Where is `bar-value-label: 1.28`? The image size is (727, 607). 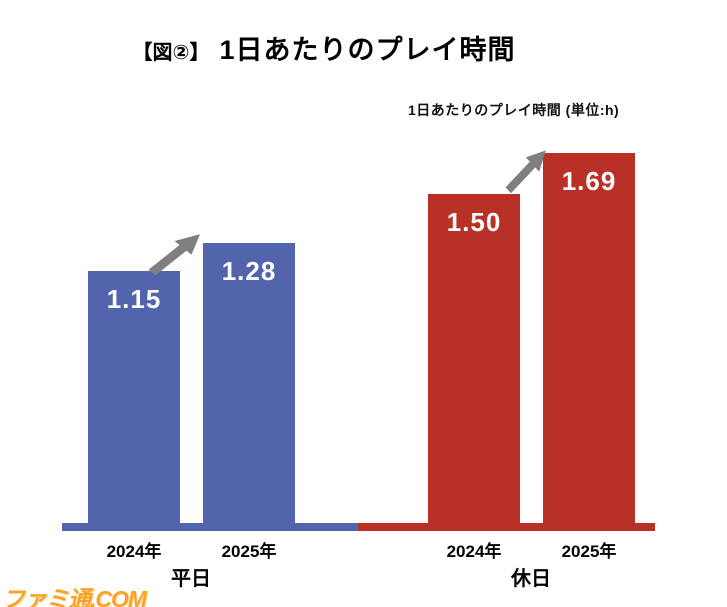 bar-value-label: 1.28 is located at coordinates (249, 271).